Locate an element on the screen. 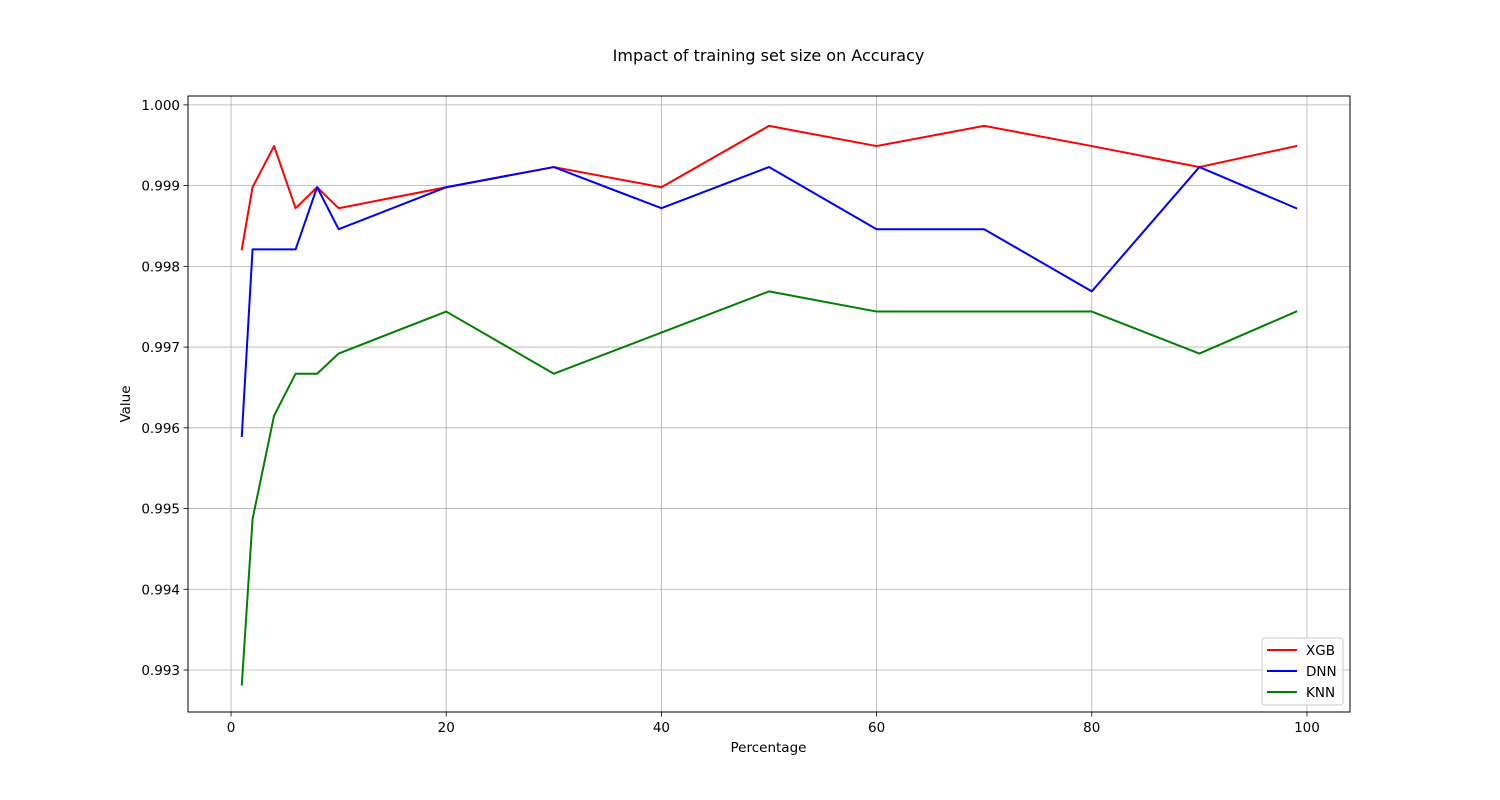 The image size is (1500, 800). y-axis-ticks: 0.993 0.994 0.995 0.996 0.997 0.998 0.999 1.000 is located at coordinates (164, 388).